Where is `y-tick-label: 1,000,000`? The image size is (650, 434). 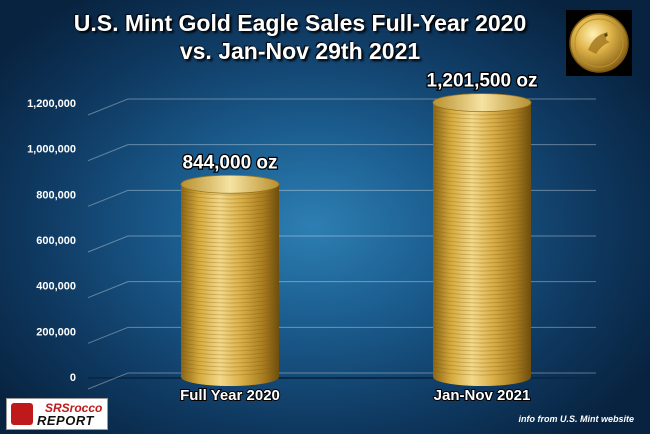
y-tick-label: 1,000,000 is located at coordinates (51, 150).